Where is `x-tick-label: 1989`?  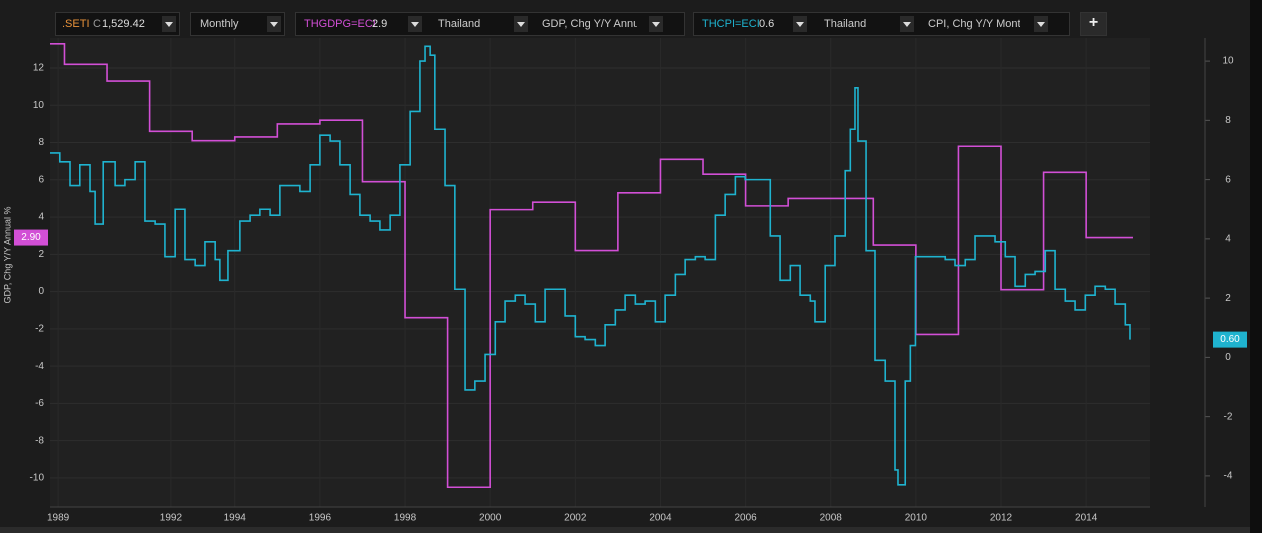 x-tick-label: 1989 is located at coordinates (58, 518).